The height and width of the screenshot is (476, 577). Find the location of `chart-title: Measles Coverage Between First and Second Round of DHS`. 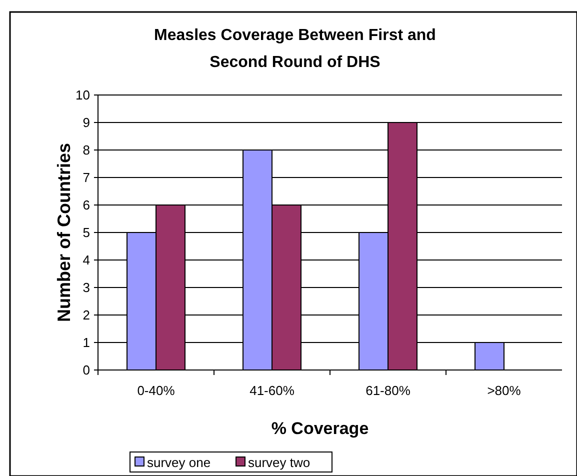

chart-title: Measles Coverage Between First and Second Round of DHS is located at coordinates (295, 49).